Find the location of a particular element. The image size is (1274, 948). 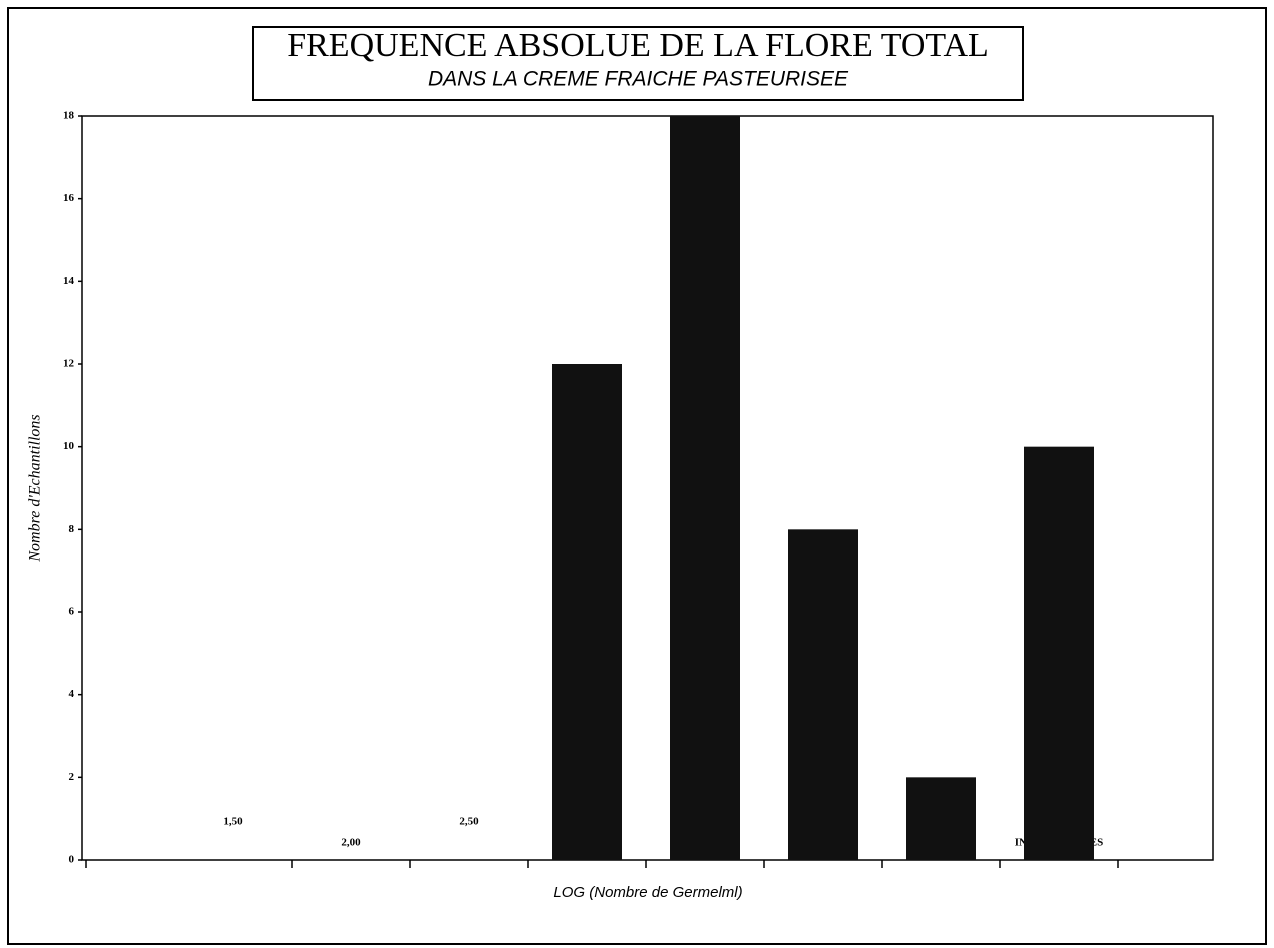

x-axis-label: LOG (Nombre de Germelml) is located at coordinates (647, 892).